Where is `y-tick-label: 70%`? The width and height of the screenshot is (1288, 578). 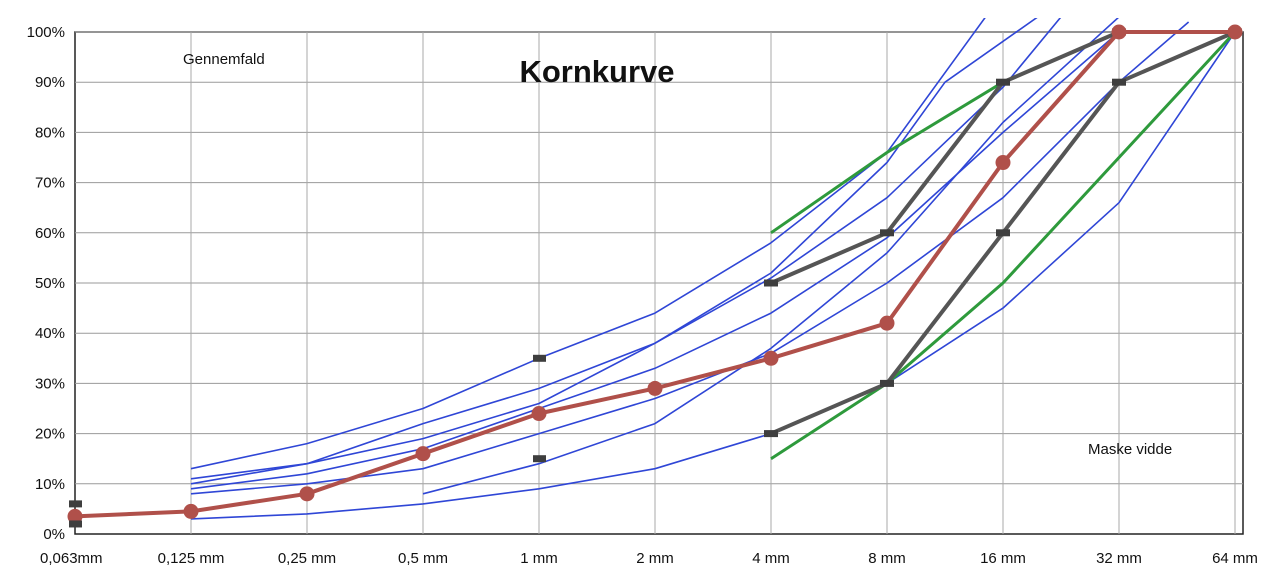
y-tick-label: 70% is located at coordinates (50, 183).